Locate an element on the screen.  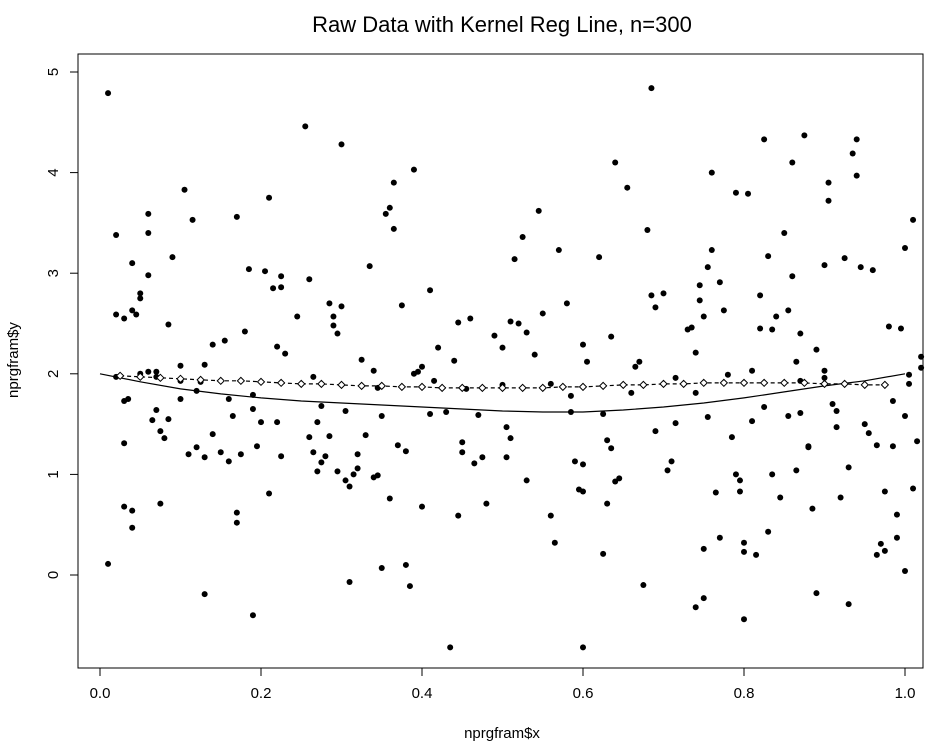
chart-title: Raw Data with Kernel Reg Line, n=300 is located at coordinates (502, 24).